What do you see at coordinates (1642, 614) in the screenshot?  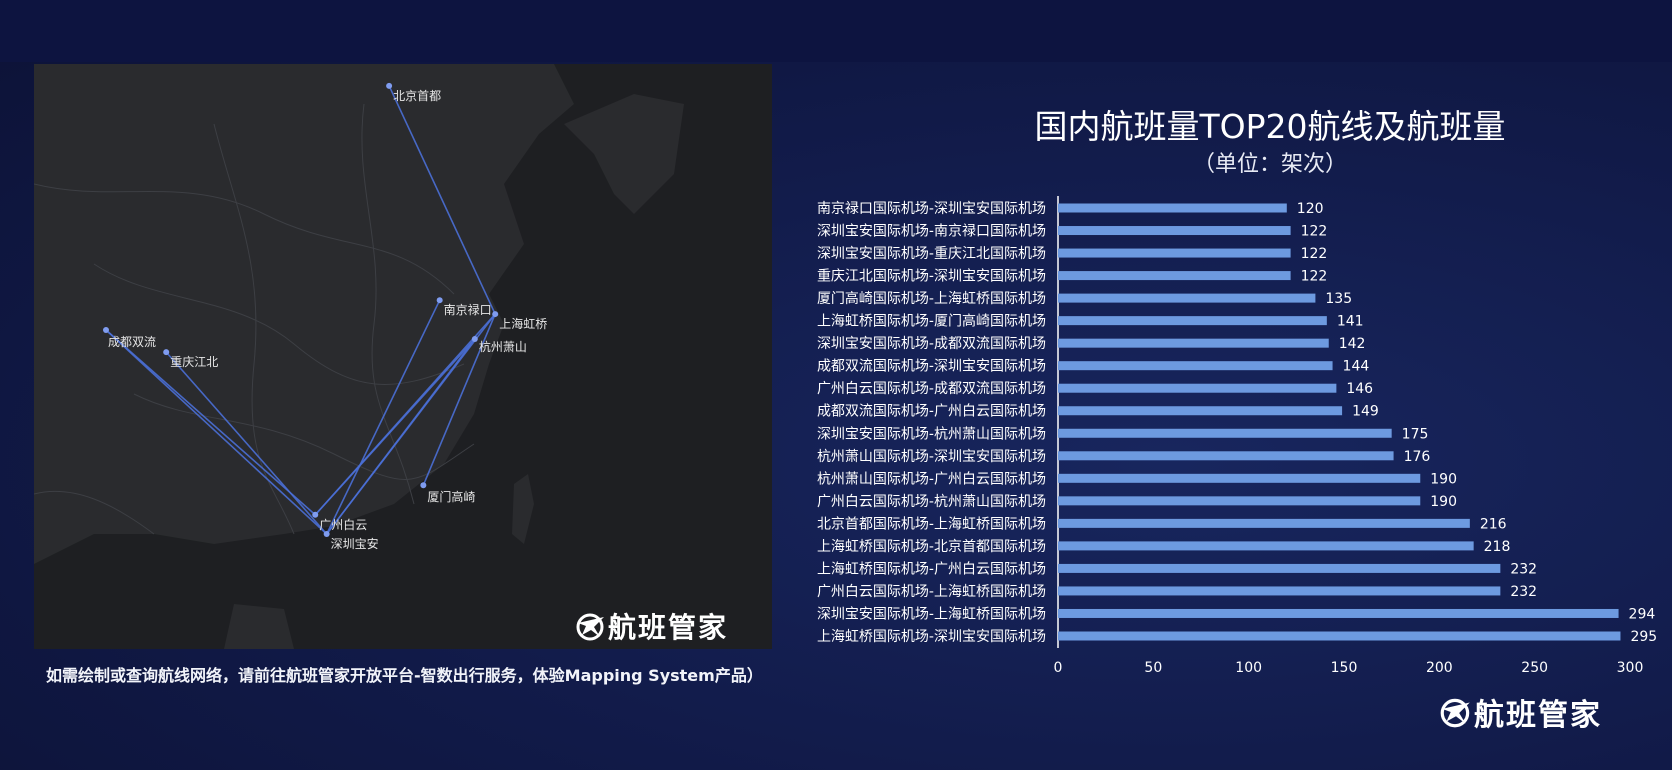 I see `data-label: 294` at bounding box center [1642, 614].